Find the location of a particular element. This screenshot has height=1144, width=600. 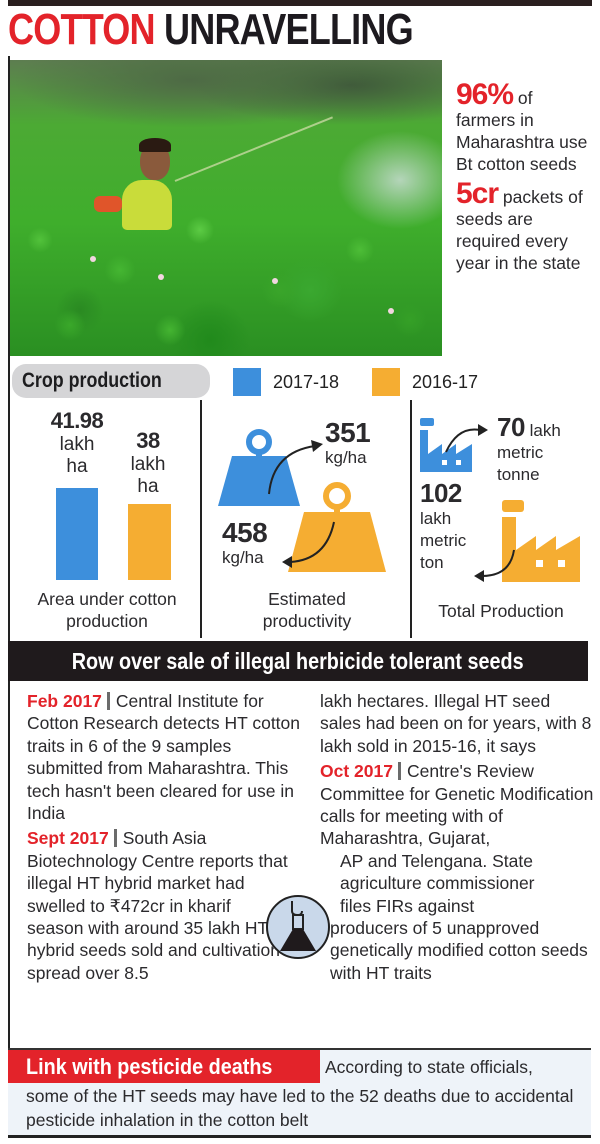

legend-item-2017-18: 2017-18 is located at coordinates (286, 382).